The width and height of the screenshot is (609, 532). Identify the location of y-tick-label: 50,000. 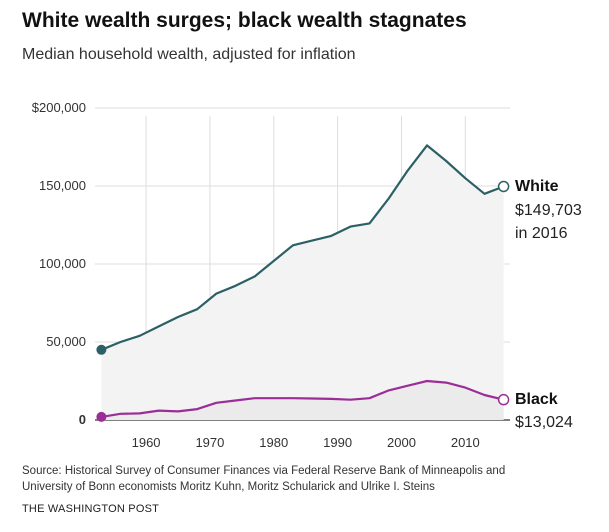
(66, 341).